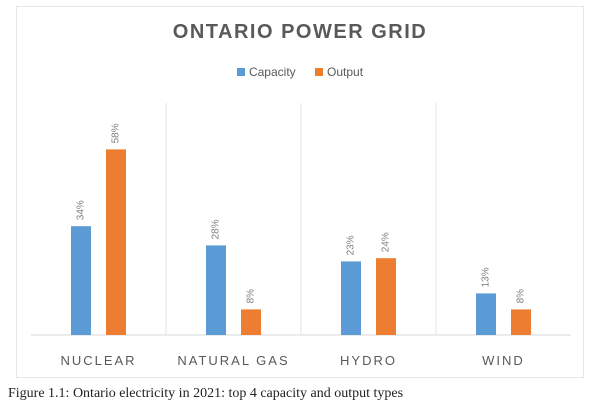 The height and width of the screenshot is (420, 600). What do you see at coordinates (345, 72) in the screenshot?
I see `legend-label-output: Output` at bounding box center [345, 72].